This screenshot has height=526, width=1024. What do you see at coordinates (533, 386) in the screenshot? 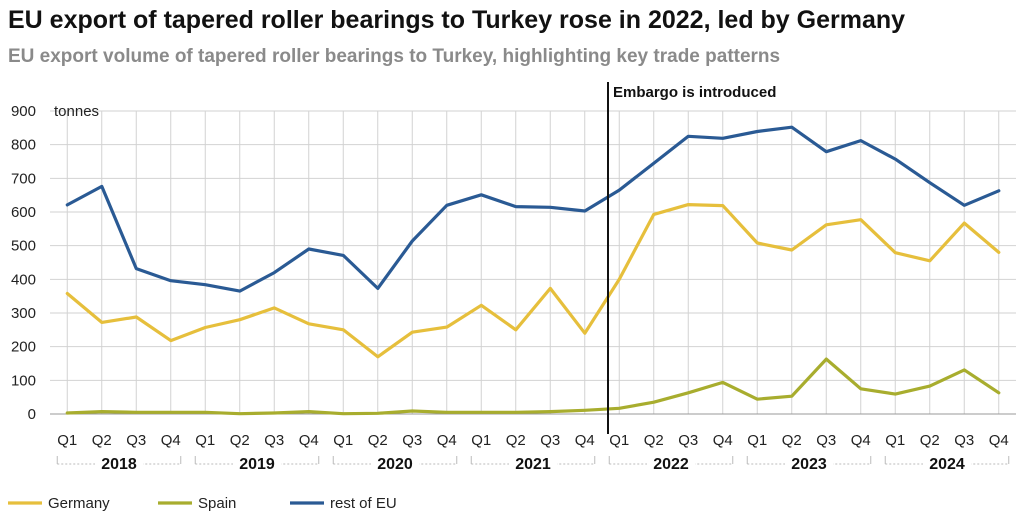
I see `series-line-spain` at bounding box center [533, 386].